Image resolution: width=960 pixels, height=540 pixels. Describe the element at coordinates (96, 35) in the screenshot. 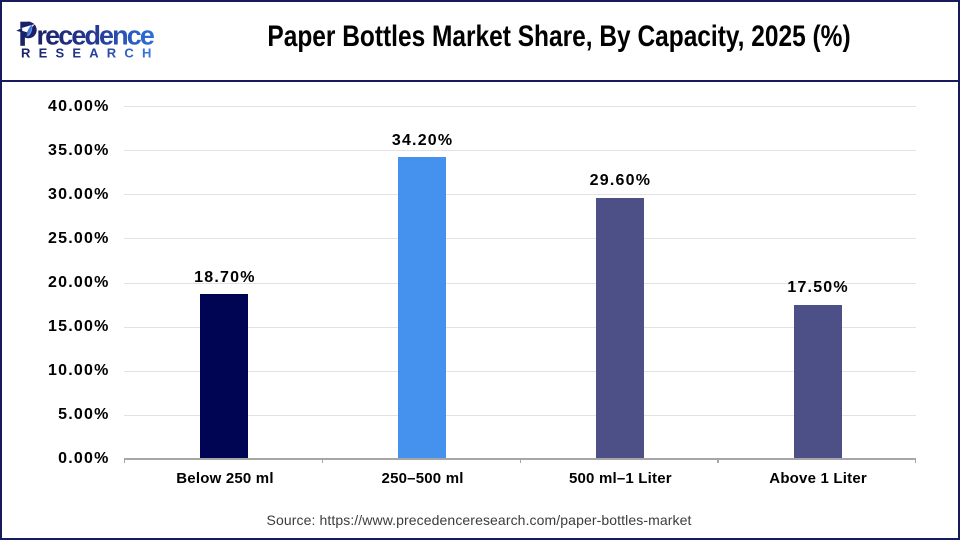

I see `svg-text: recedence` at that location.